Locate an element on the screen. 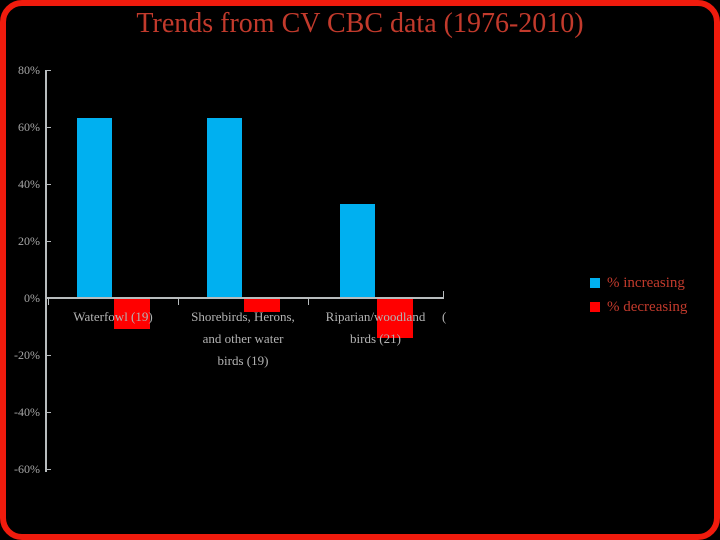  category-label-line: and other water is located at coordinates (243, 338).